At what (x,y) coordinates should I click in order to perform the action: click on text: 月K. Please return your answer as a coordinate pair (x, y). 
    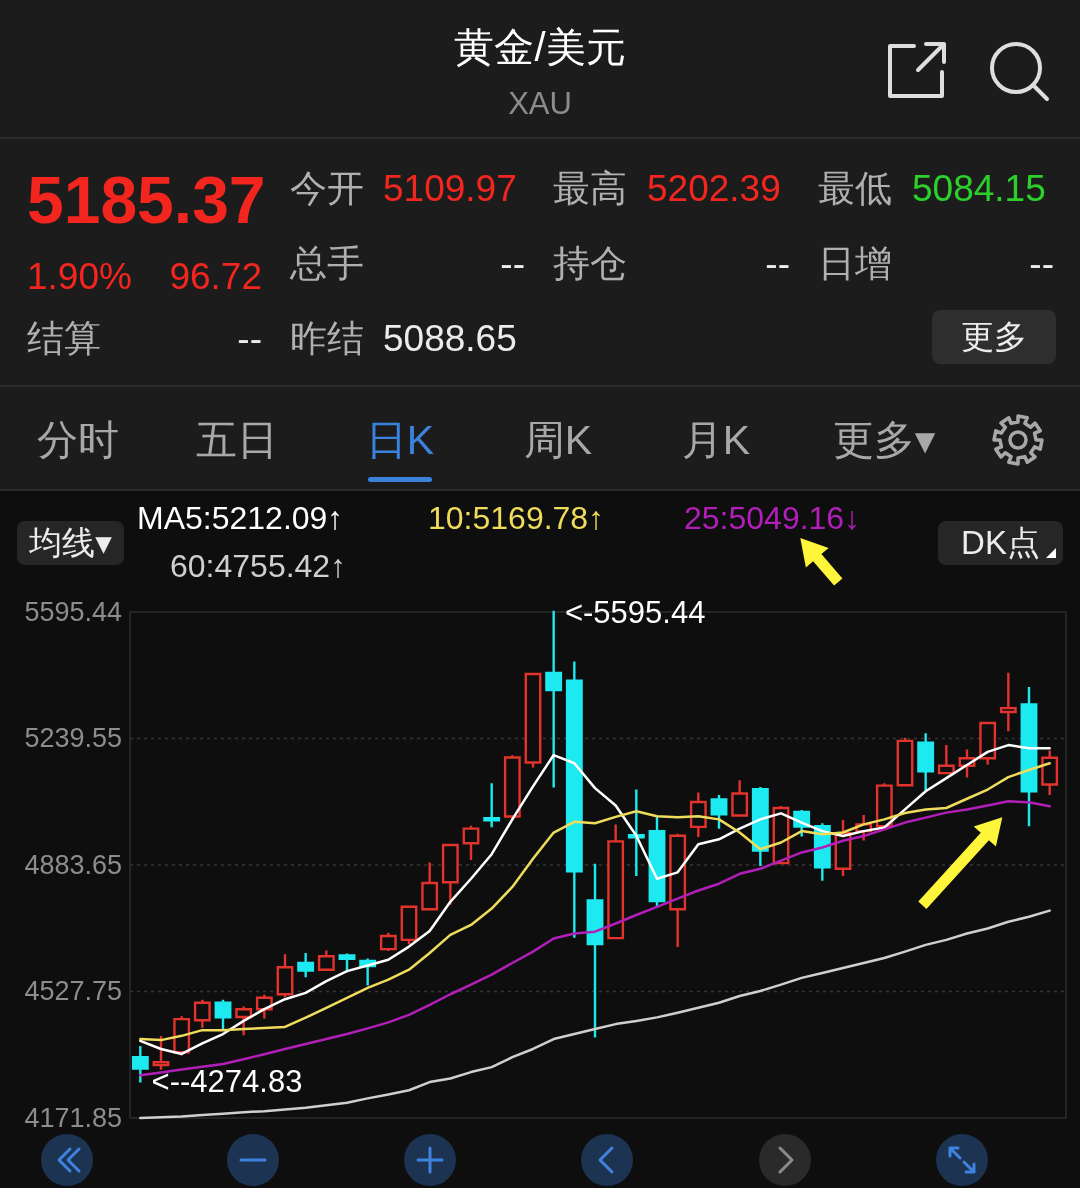
    Looking at the image, I should click on (716, 440).